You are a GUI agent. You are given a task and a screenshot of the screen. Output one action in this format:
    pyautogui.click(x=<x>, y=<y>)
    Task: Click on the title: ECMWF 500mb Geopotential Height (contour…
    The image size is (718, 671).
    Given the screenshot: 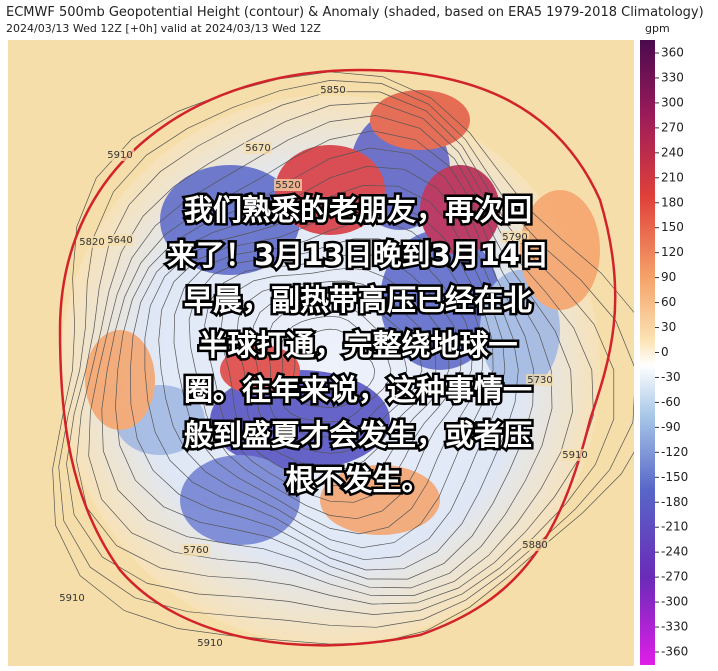 What is the action you would take?
    pyautogui.click(x=355, y=12)
    